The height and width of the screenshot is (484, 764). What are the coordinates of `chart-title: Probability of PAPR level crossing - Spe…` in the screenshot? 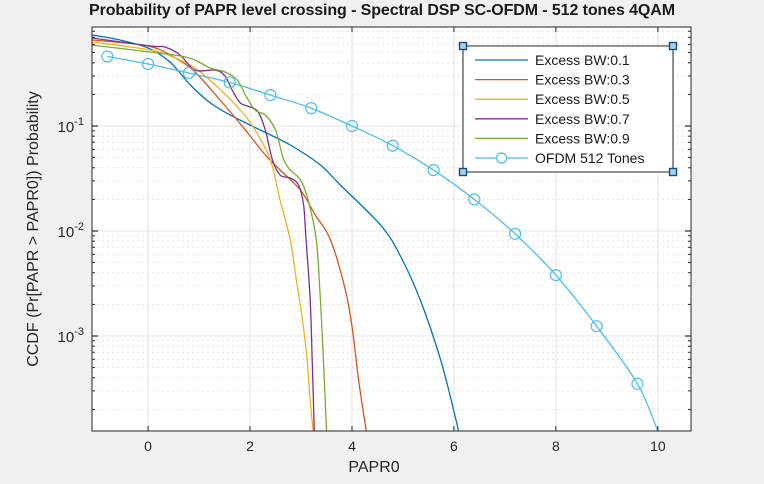 It's located at (382, 10).